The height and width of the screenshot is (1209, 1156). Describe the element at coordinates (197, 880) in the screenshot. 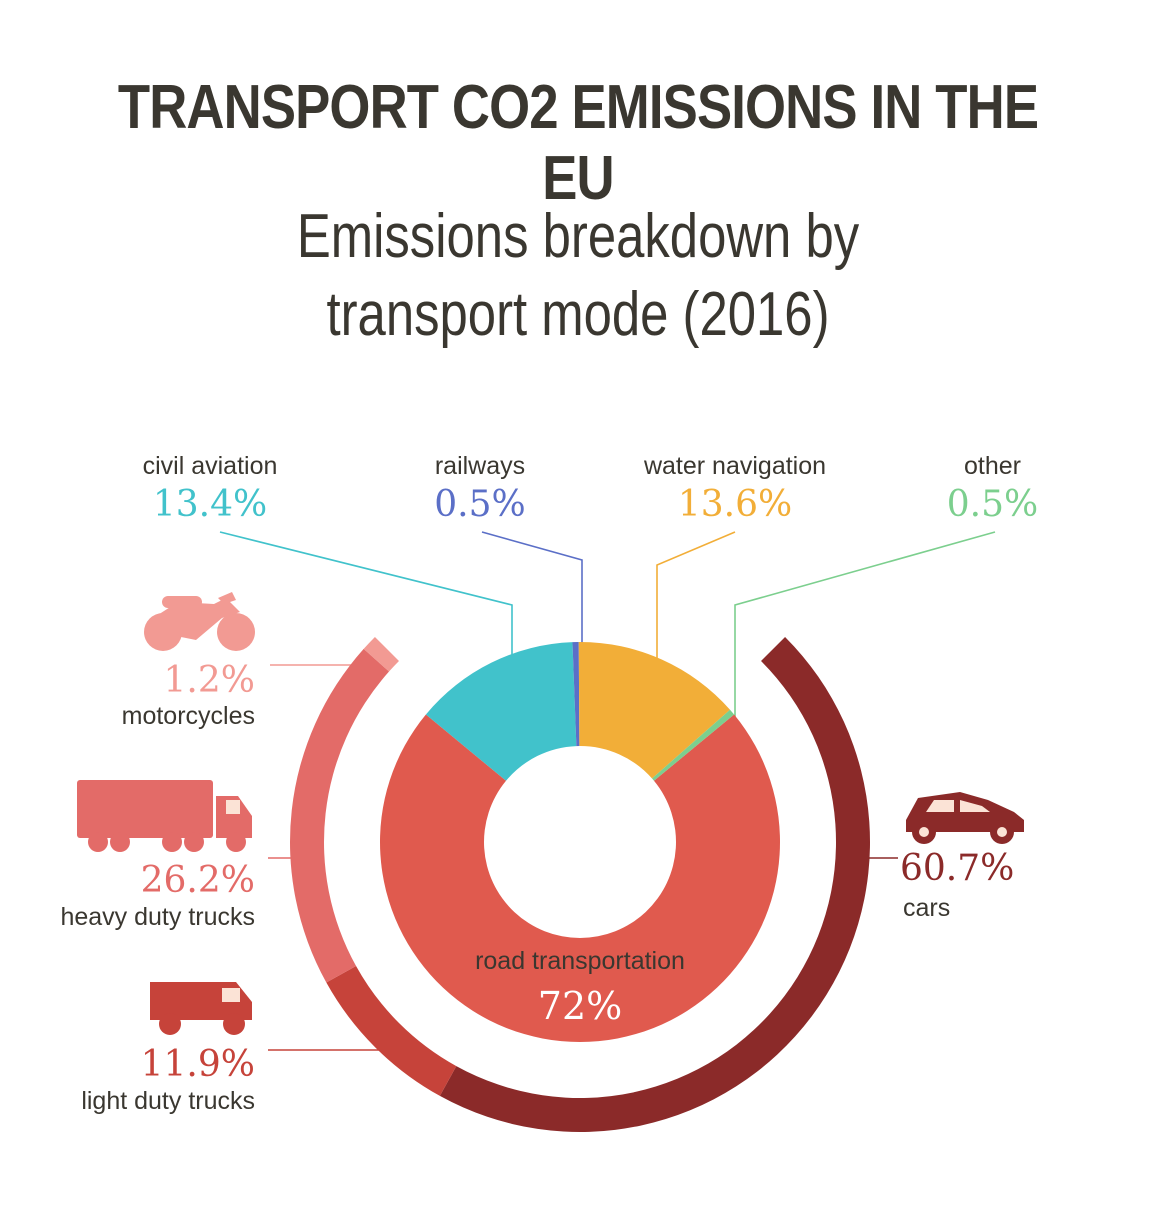

I see `heavy-trucks-value: 26.2%` at that location.